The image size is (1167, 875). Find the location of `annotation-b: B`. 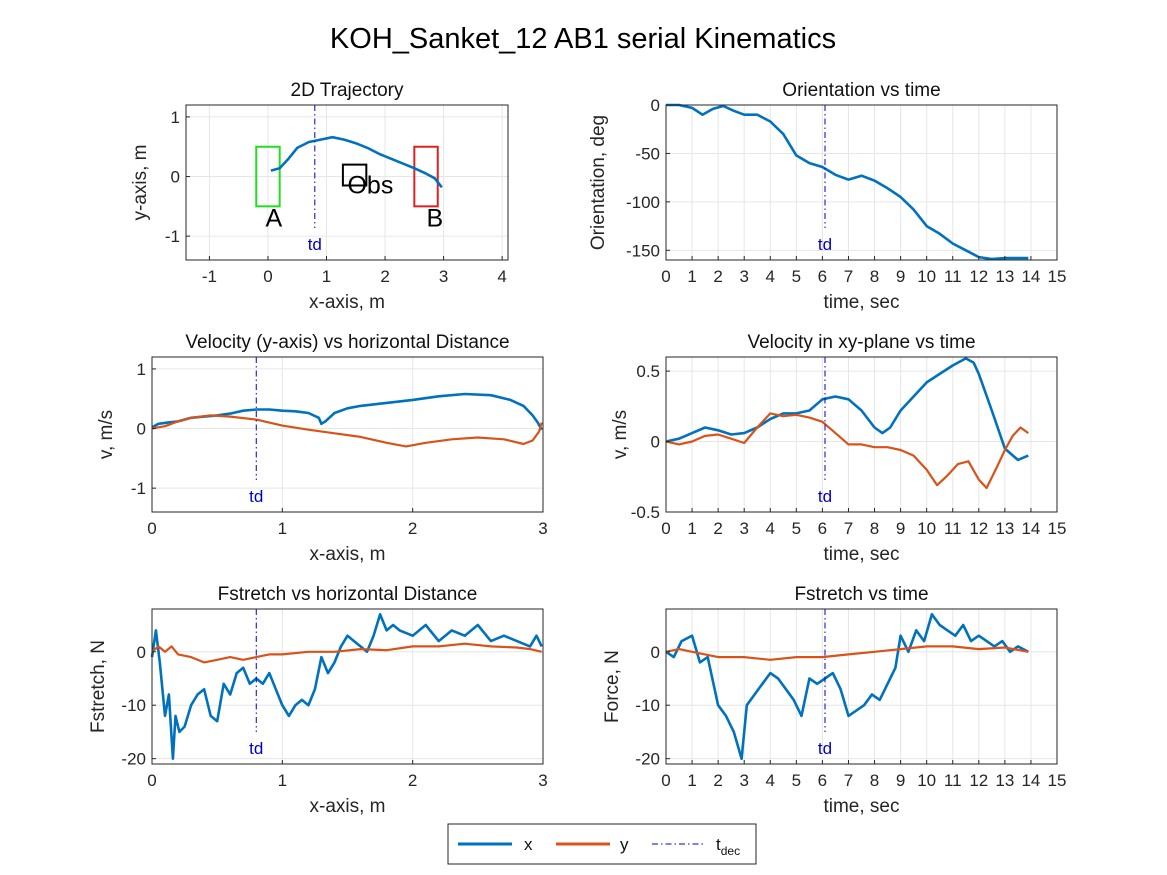

annotation-b: B is located at coordinates (434, 218).